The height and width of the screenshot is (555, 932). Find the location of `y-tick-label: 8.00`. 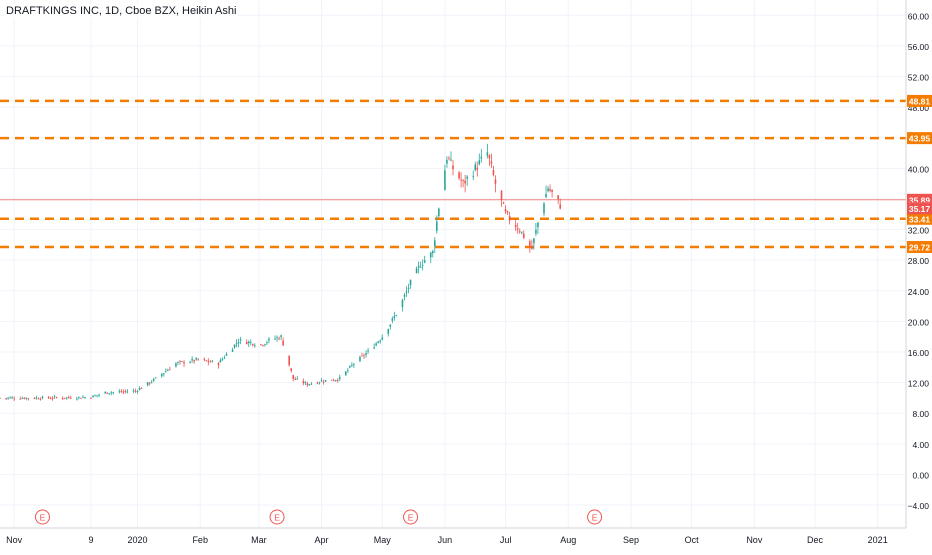

y-tick-label: 8.00 is located at coordinates (920, 414).